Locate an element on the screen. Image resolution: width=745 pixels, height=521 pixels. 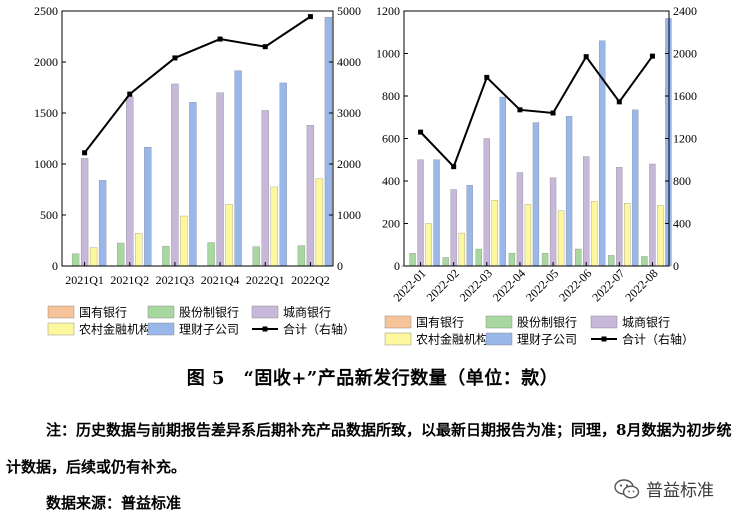
bar-2022-04-理财子公司 is located at coordinates (536, 194).